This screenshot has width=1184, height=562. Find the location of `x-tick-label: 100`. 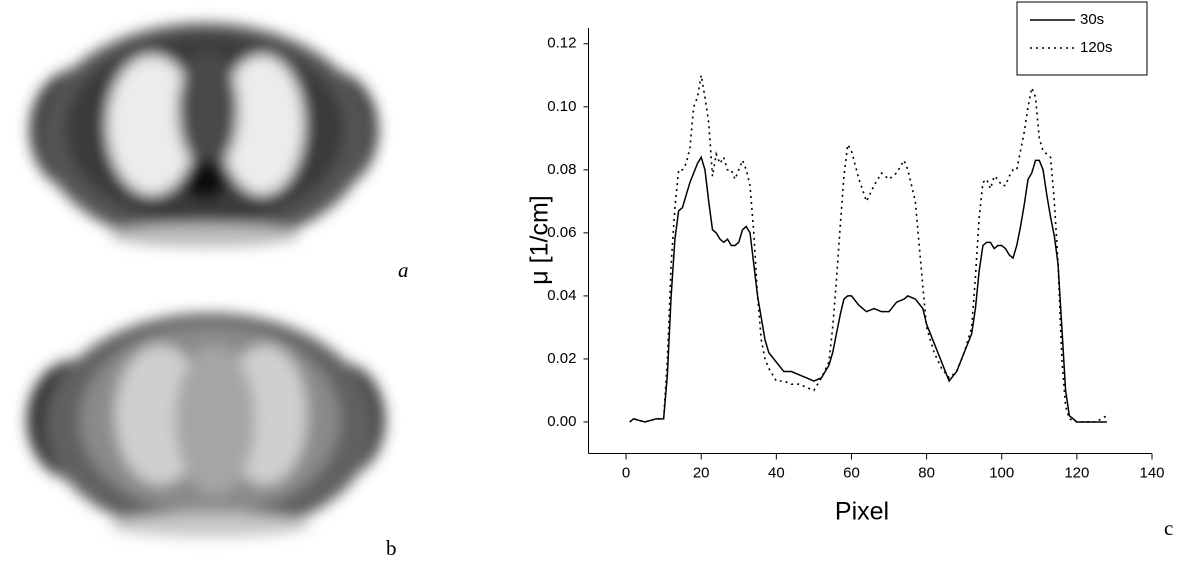

x-tick-label: 100 is located at coordinates (1001, 472).